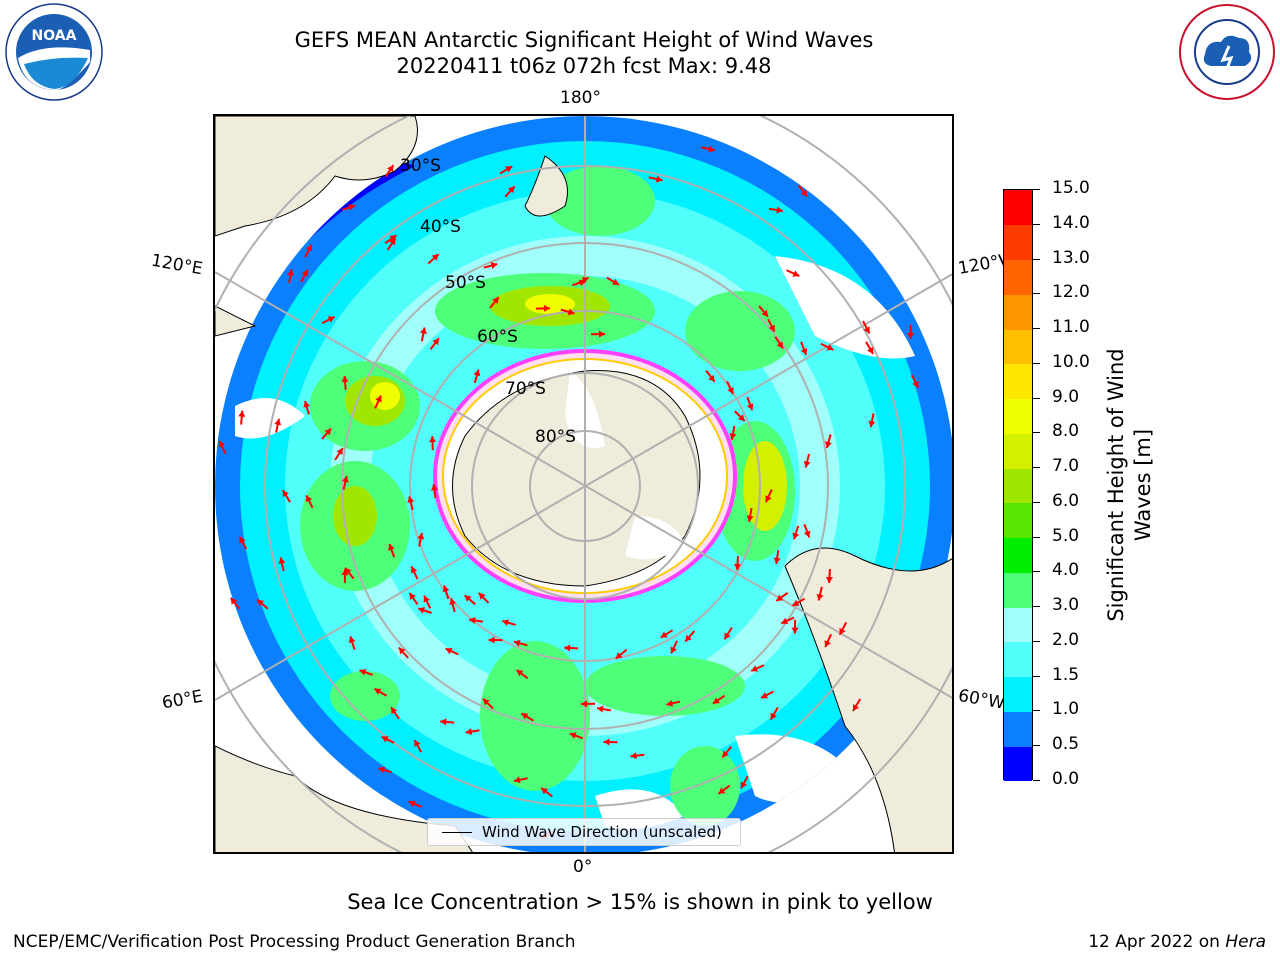 The height and width of the screenshot is (960, 1280). What do you see at coordinates (1177, 942) in the screenshot?
I see `footer-date: 12 Apr 2022 on Hera` at bounding box center [1177, 942].